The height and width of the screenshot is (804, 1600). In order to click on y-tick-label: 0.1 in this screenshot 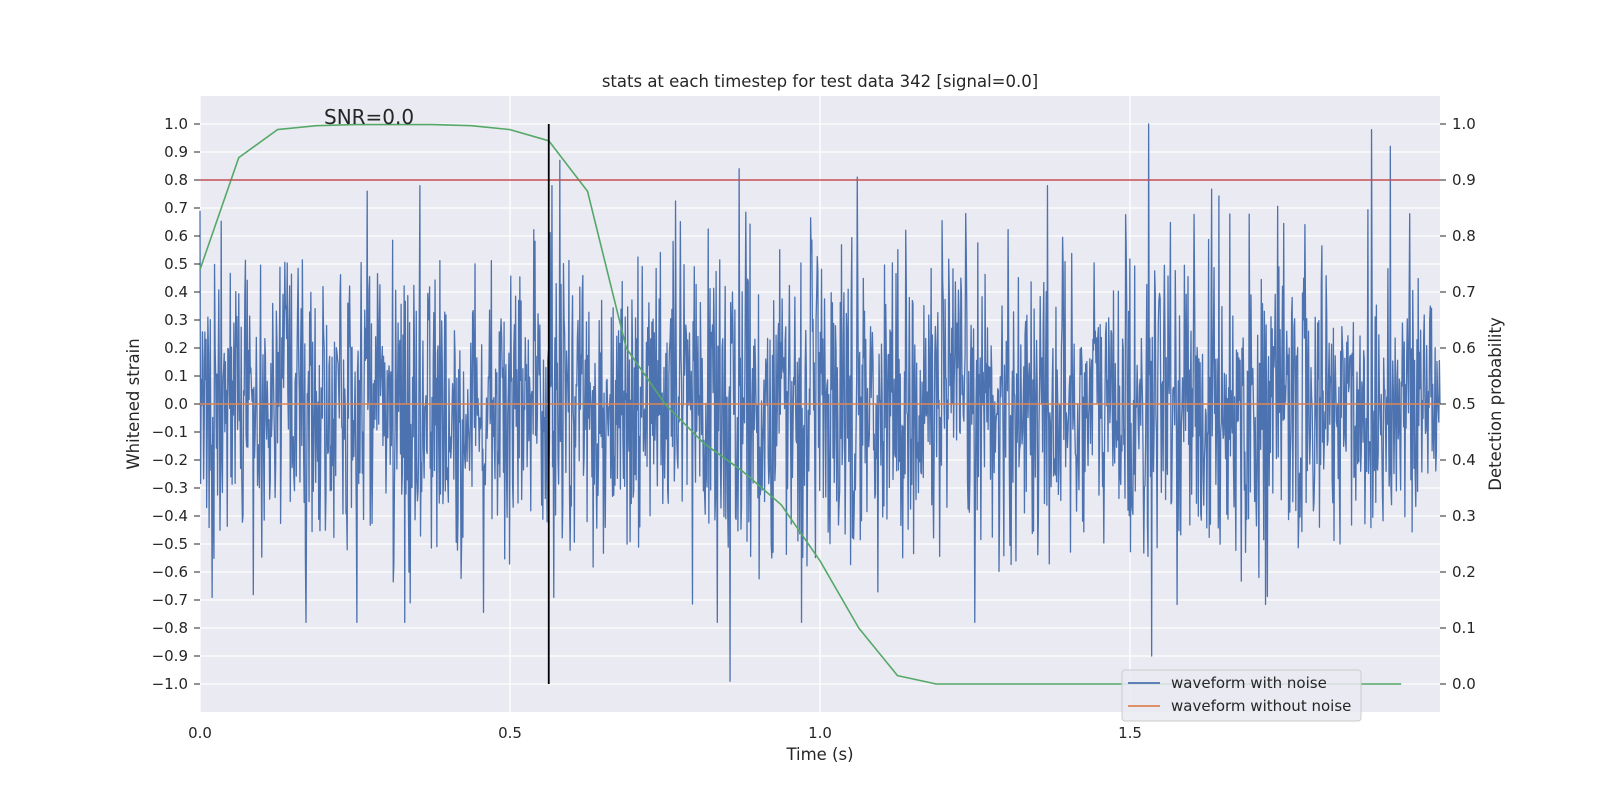, I will do `click(176, 376)`.